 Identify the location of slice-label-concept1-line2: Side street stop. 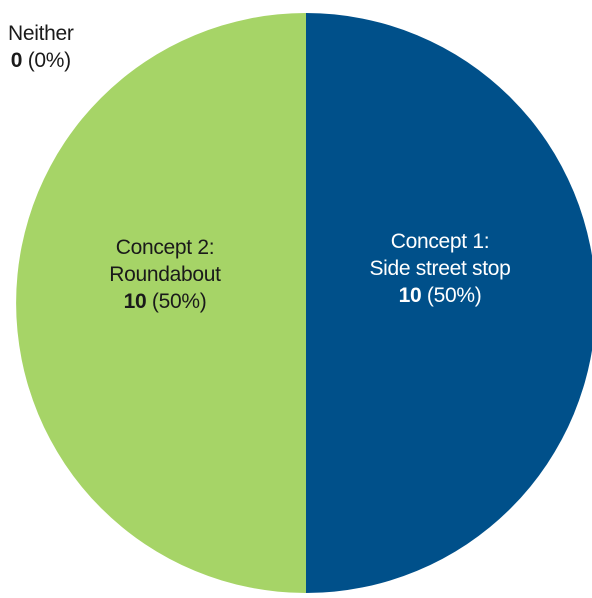
(440, 268).